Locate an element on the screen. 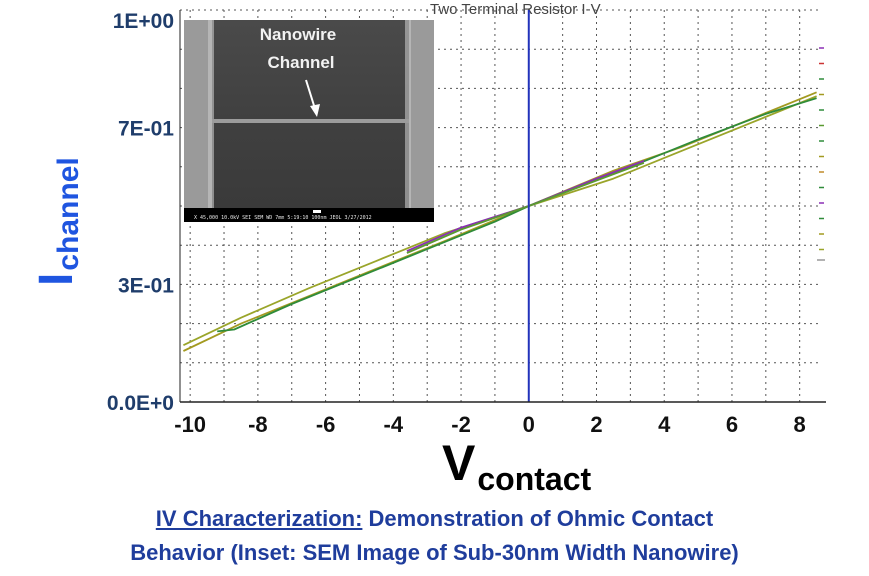  x-tick-label: -6 is located at coordinates (326, 424).